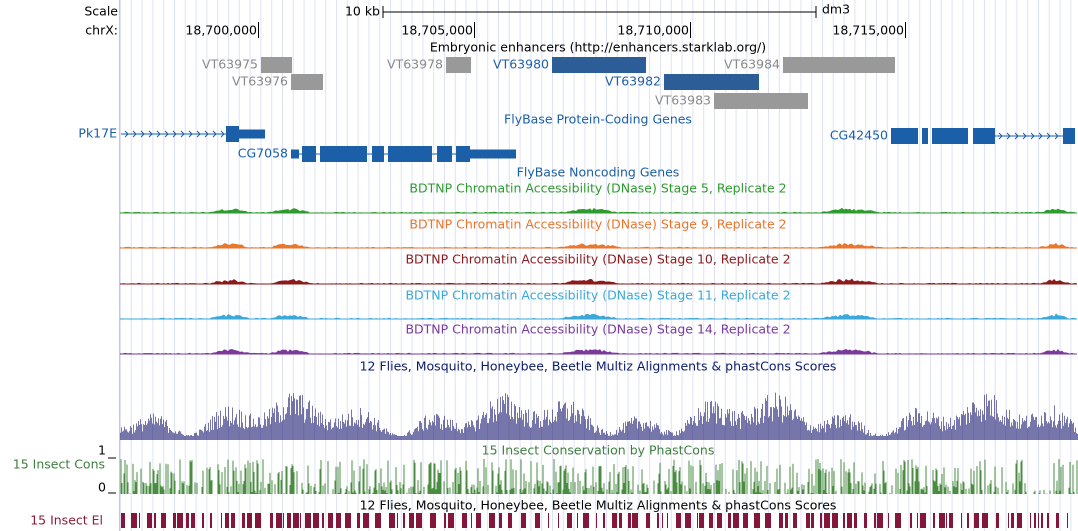  What do you see at coordinates (263, 153) in the screenshot?
I see `gene-label: CG7058` at bounding box center [263, 153].